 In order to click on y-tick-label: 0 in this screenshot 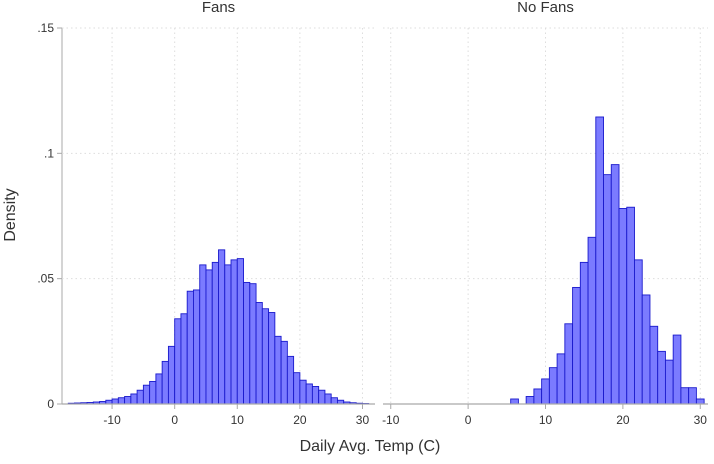, I will do `click(50, 404)`.